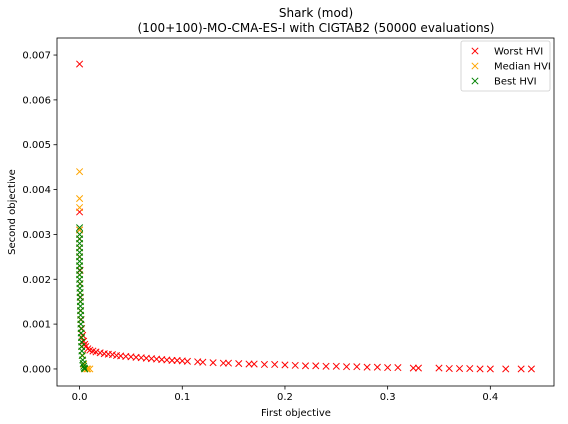  Describe the element at coordinates (36, 145) in the screenshot. I see `y-tick-label: 0.005` at that location.